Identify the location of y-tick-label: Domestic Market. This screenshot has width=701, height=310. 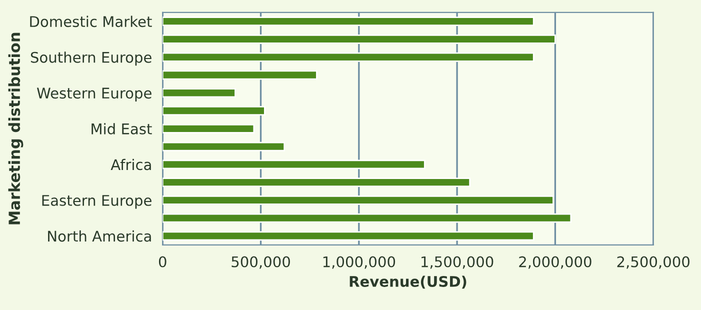
(91, 22).